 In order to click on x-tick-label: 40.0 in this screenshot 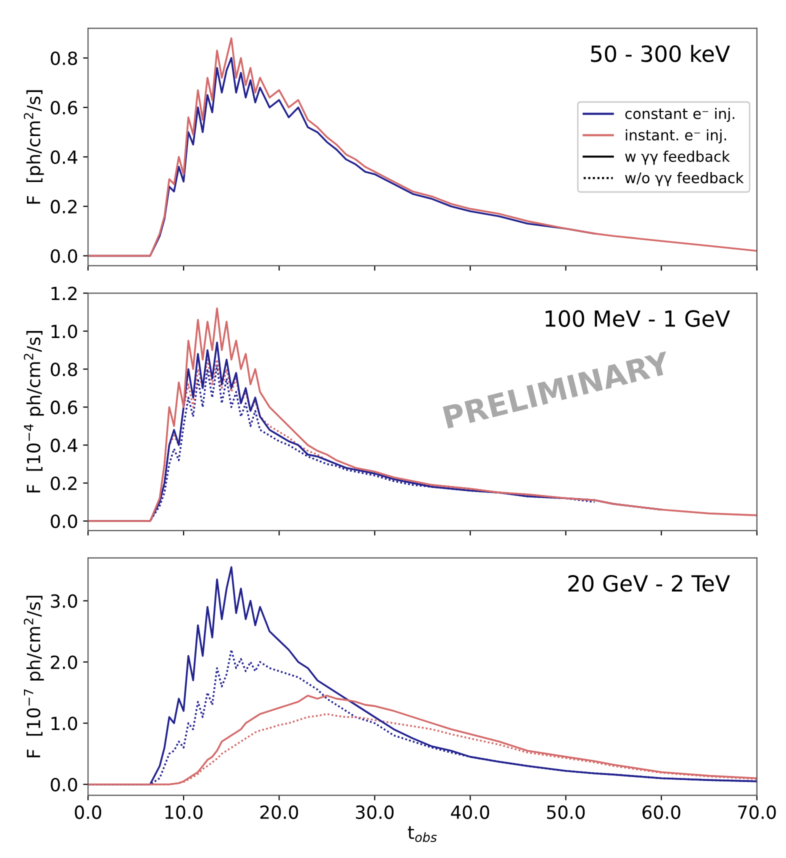, I will do `click(470, 812)`.